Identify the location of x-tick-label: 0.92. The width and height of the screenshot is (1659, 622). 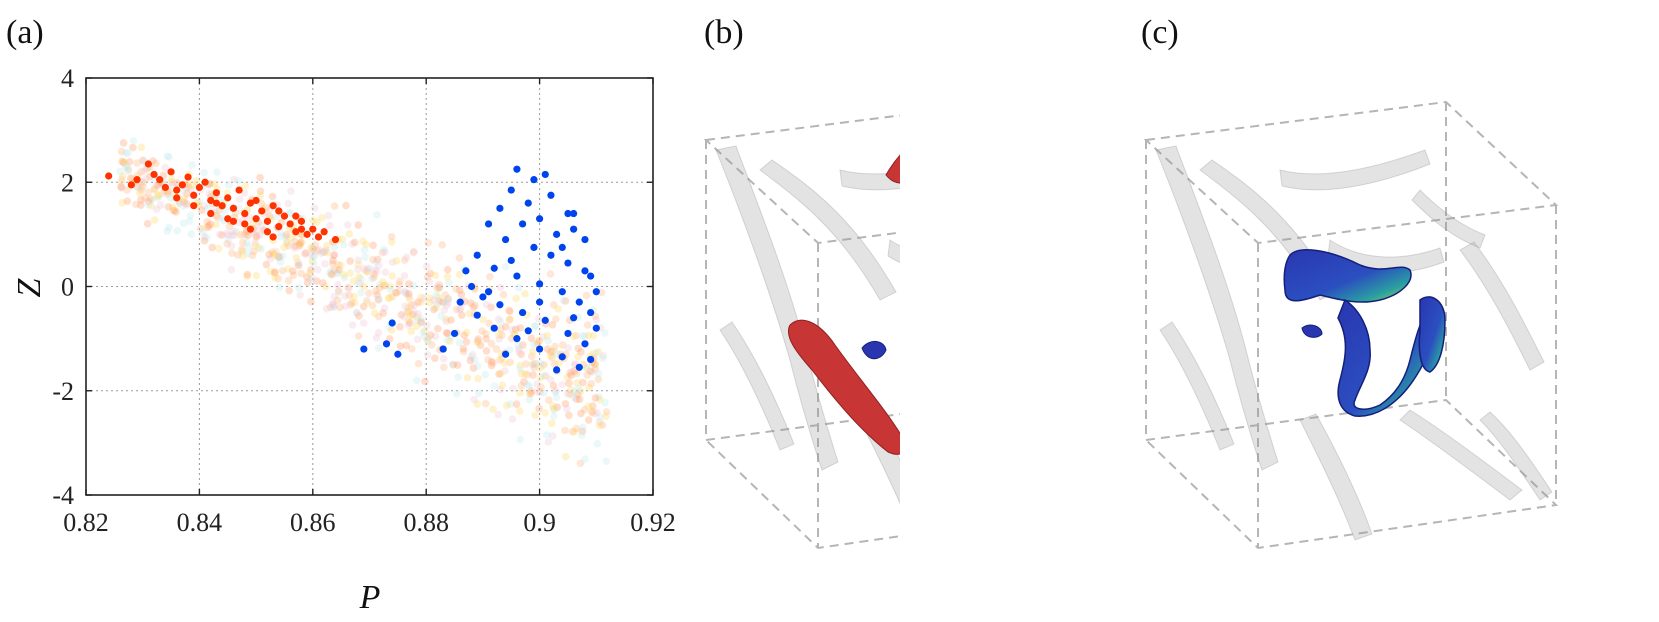
(653, 522).